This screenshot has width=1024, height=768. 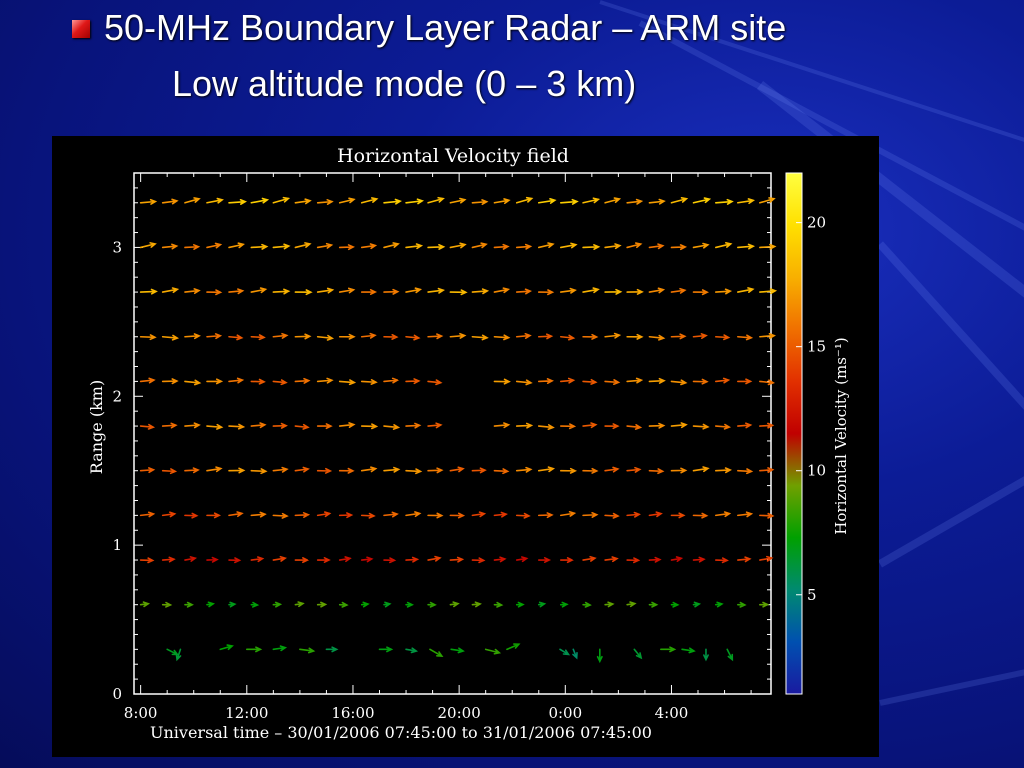 I want to click on x-tick-label: 8:00, so click(x=141, y=713).